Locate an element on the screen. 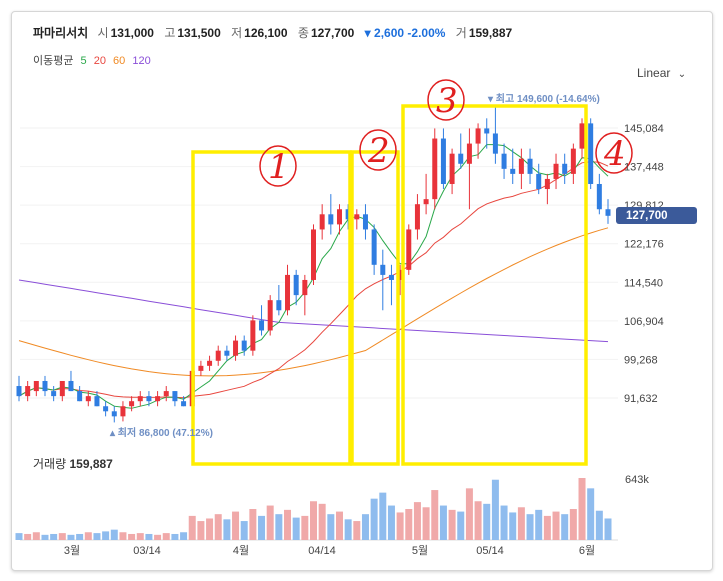  moving-average-legend: 이동평균 5 20 60 120 is located at coordinates (94, 60).